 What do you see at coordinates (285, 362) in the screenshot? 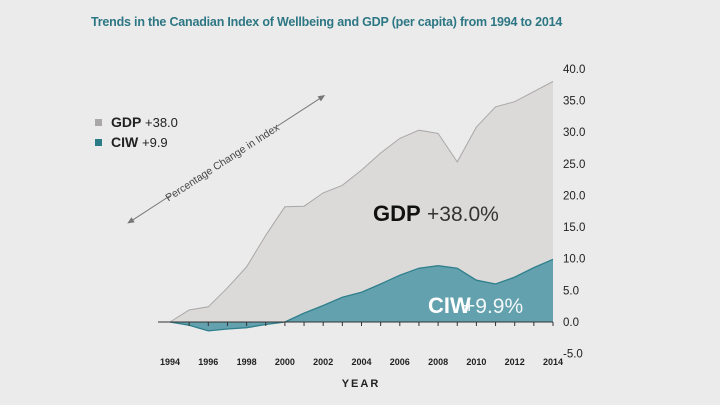
I see `x-tick-label-2000: 2000` at bounding box center [285, 362].